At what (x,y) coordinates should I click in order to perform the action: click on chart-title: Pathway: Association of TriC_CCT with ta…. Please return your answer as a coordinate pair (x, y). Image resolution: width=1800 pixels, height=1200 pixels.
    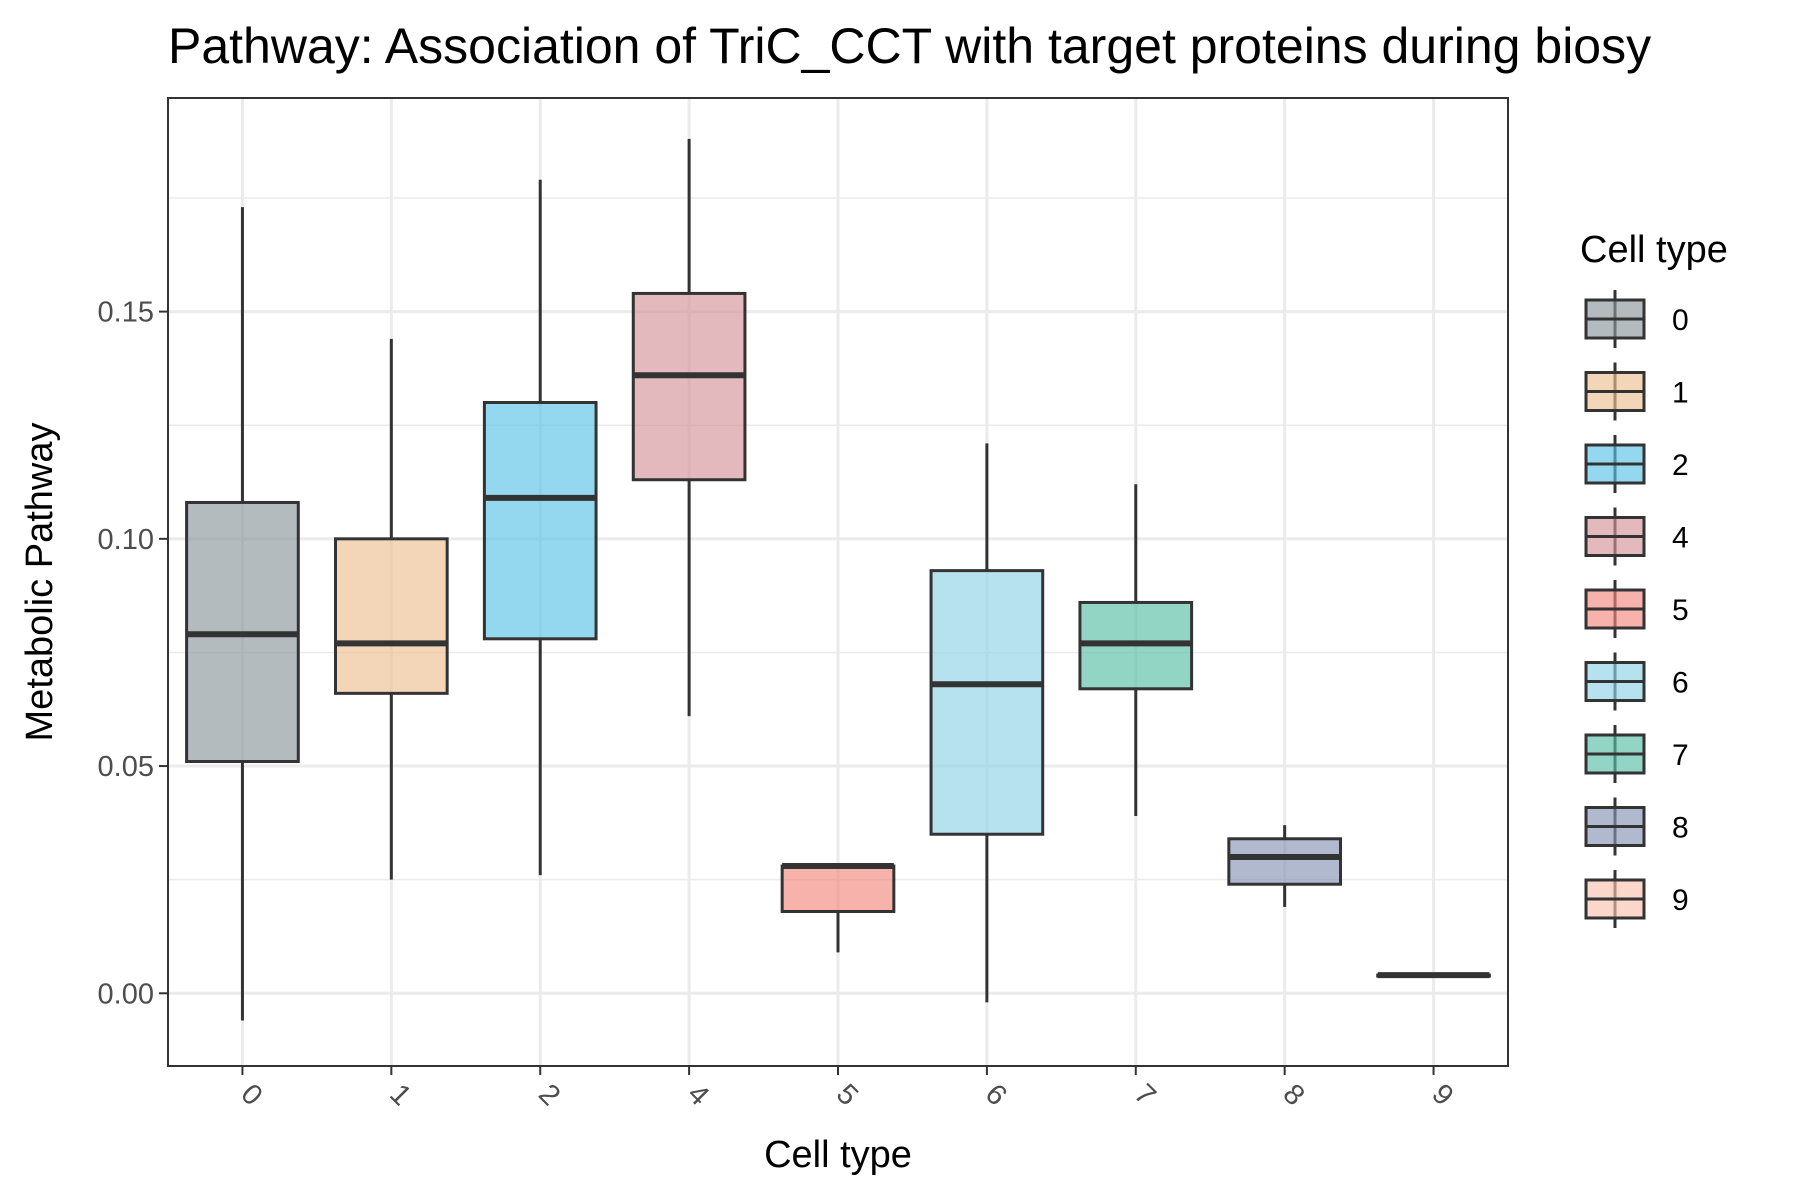
    Looking at the image, I should click on (910, 46).